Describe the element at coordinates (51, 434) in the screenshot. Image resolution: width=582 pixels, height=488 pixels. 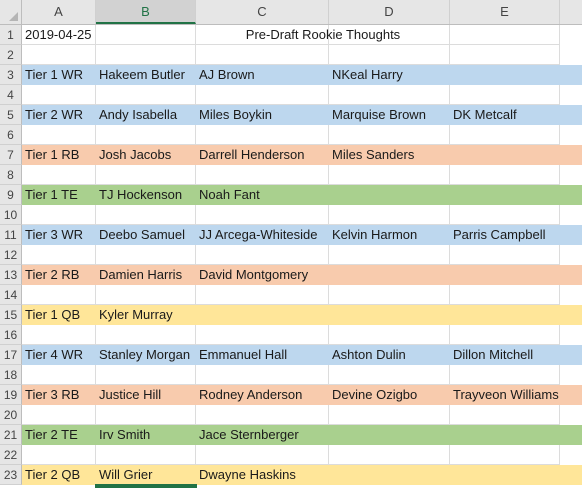
I see `tier-cell: Tier 2 TE` at that location.